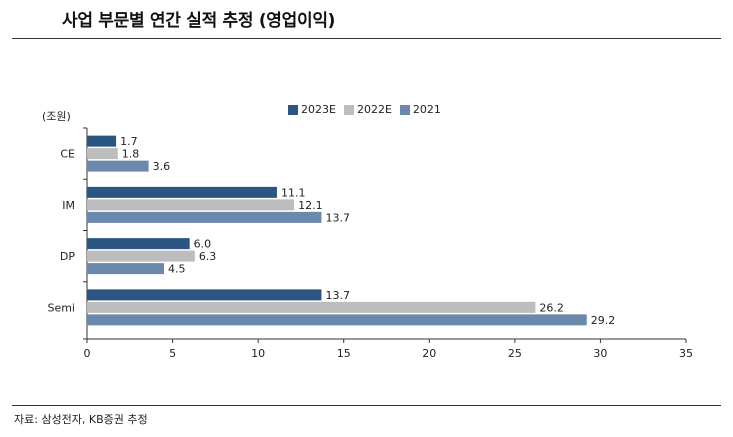 Image resolution: width=733 pixels, height=437 pixels. Describe the element at coordinates (426, 109) in the screenshot. I see `legend-label-2021: 2021` at that location.